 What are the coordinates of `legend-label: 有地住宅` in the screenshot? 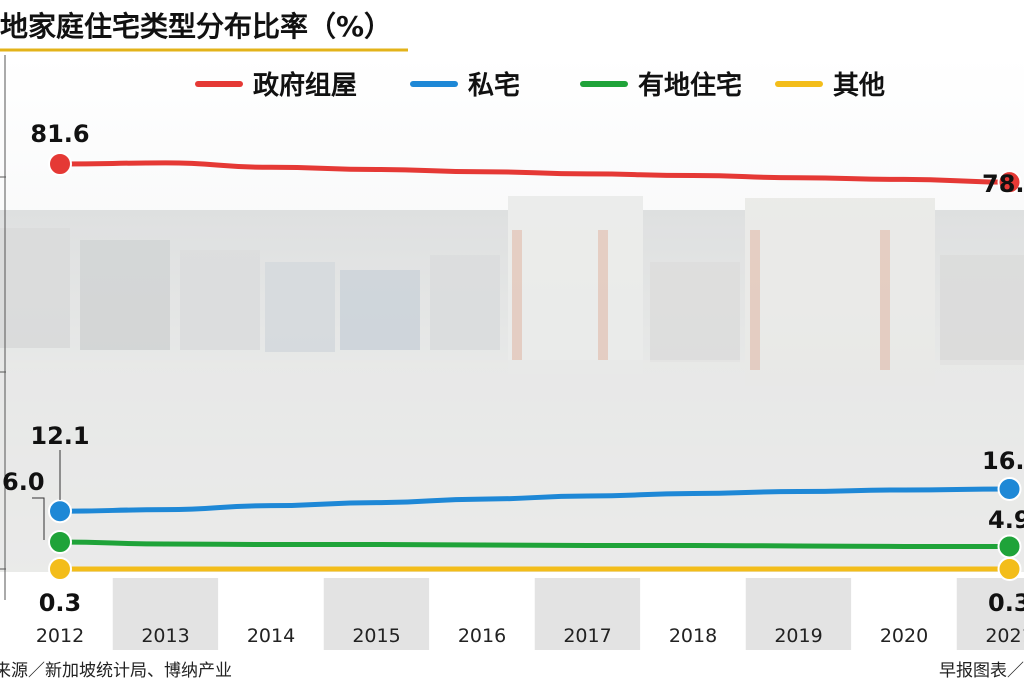 It's located at (690, 85).